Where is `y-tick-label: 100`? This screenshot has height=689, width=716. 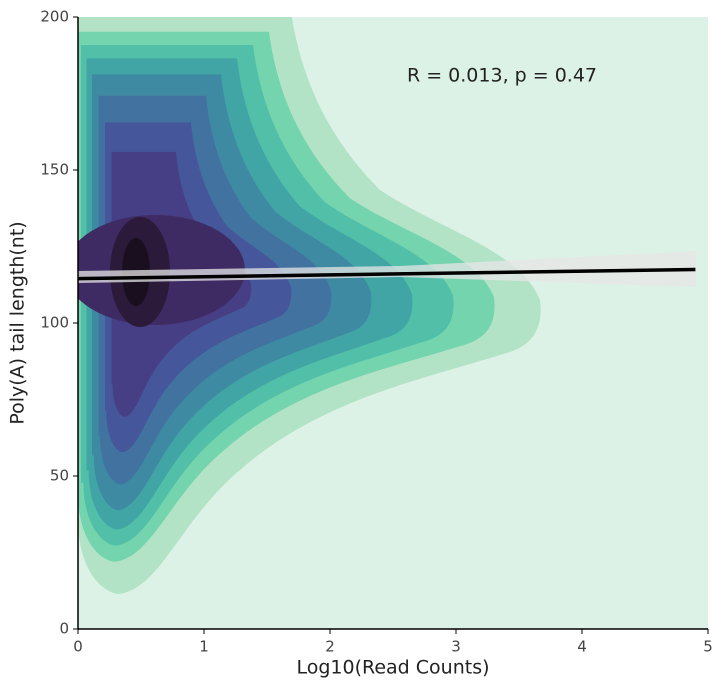 y-tick-label: 100 is located at coordinates (54, 323).